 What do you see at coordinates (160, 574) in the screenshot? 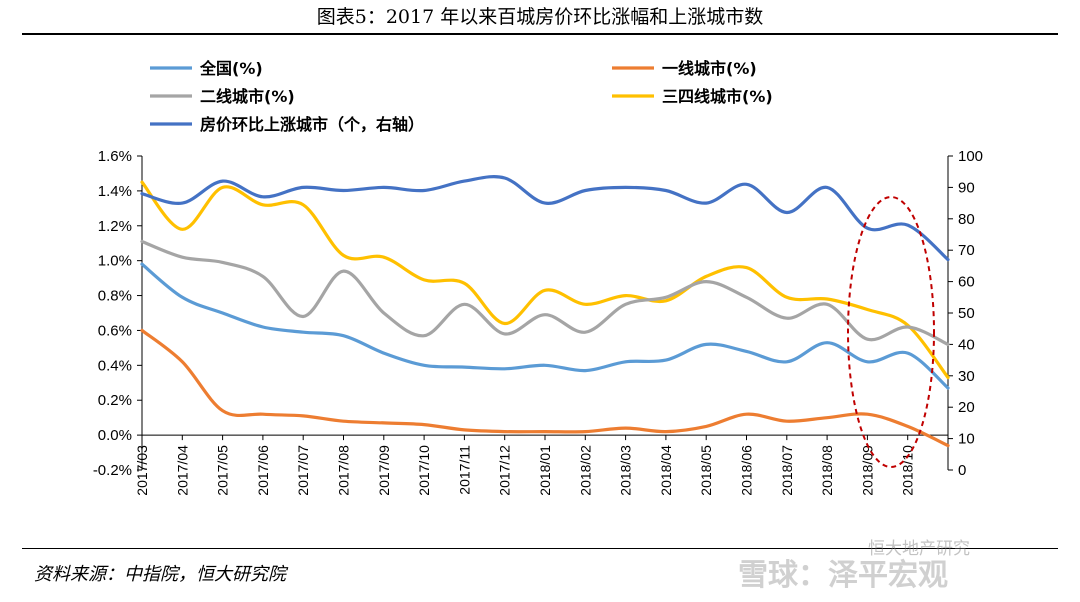
I see `source-note: 资料来源：中指院，恒大研究院` at bounding box center [160, 574].